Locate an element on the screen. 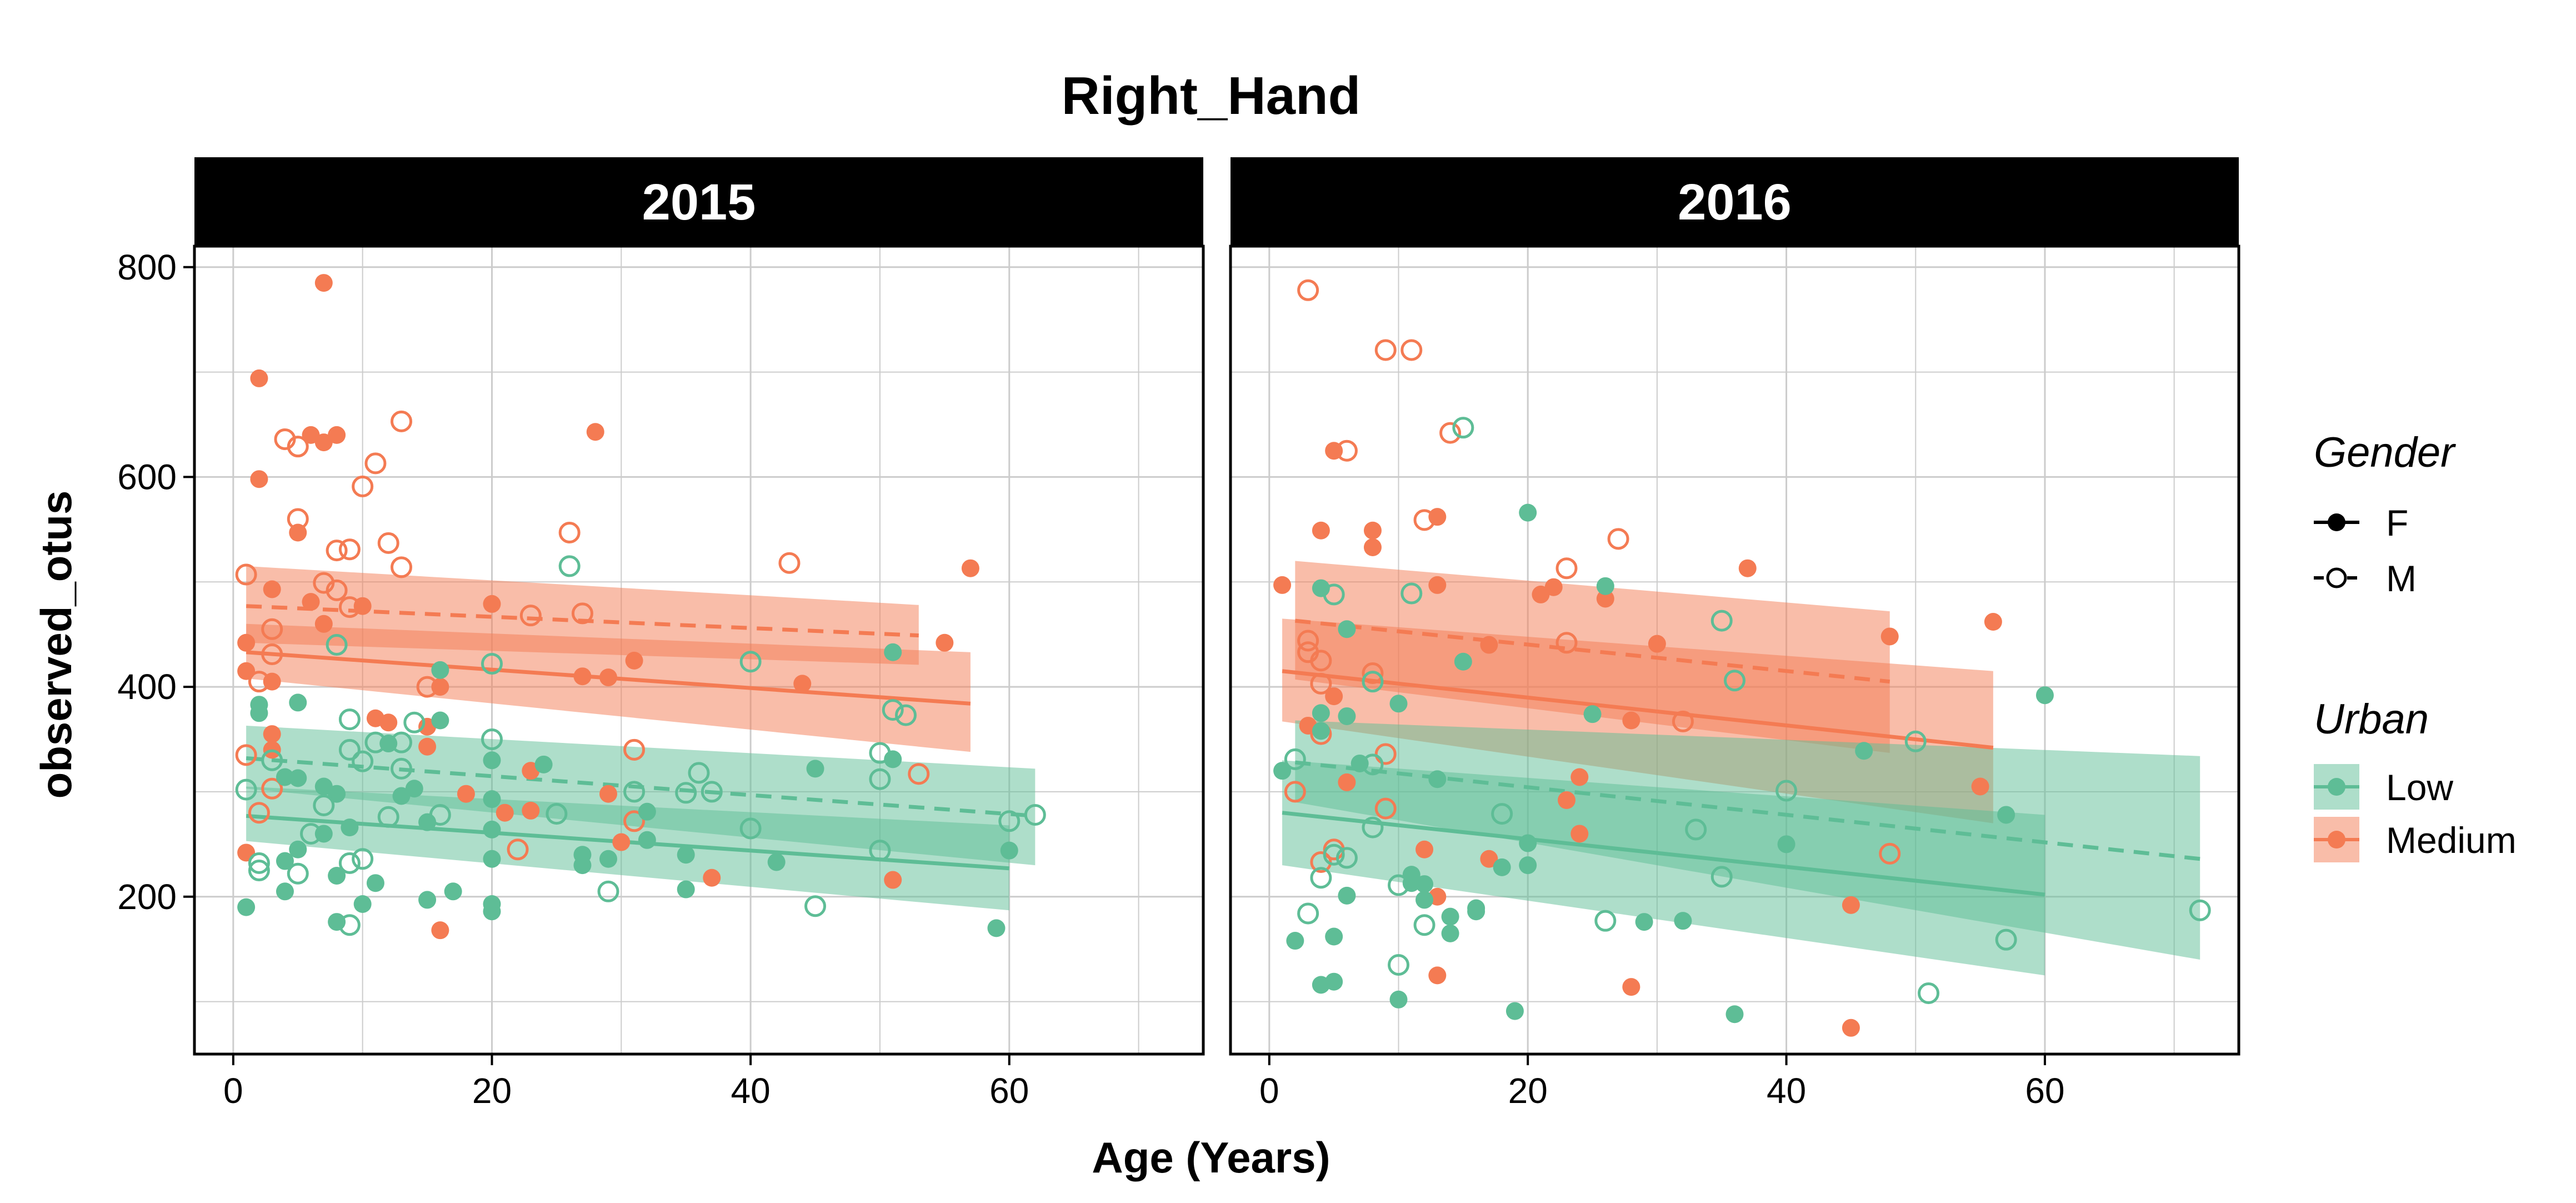 This screenshot has width=2576, height=1203. confidence-band is located at coordinates (1593, 657).